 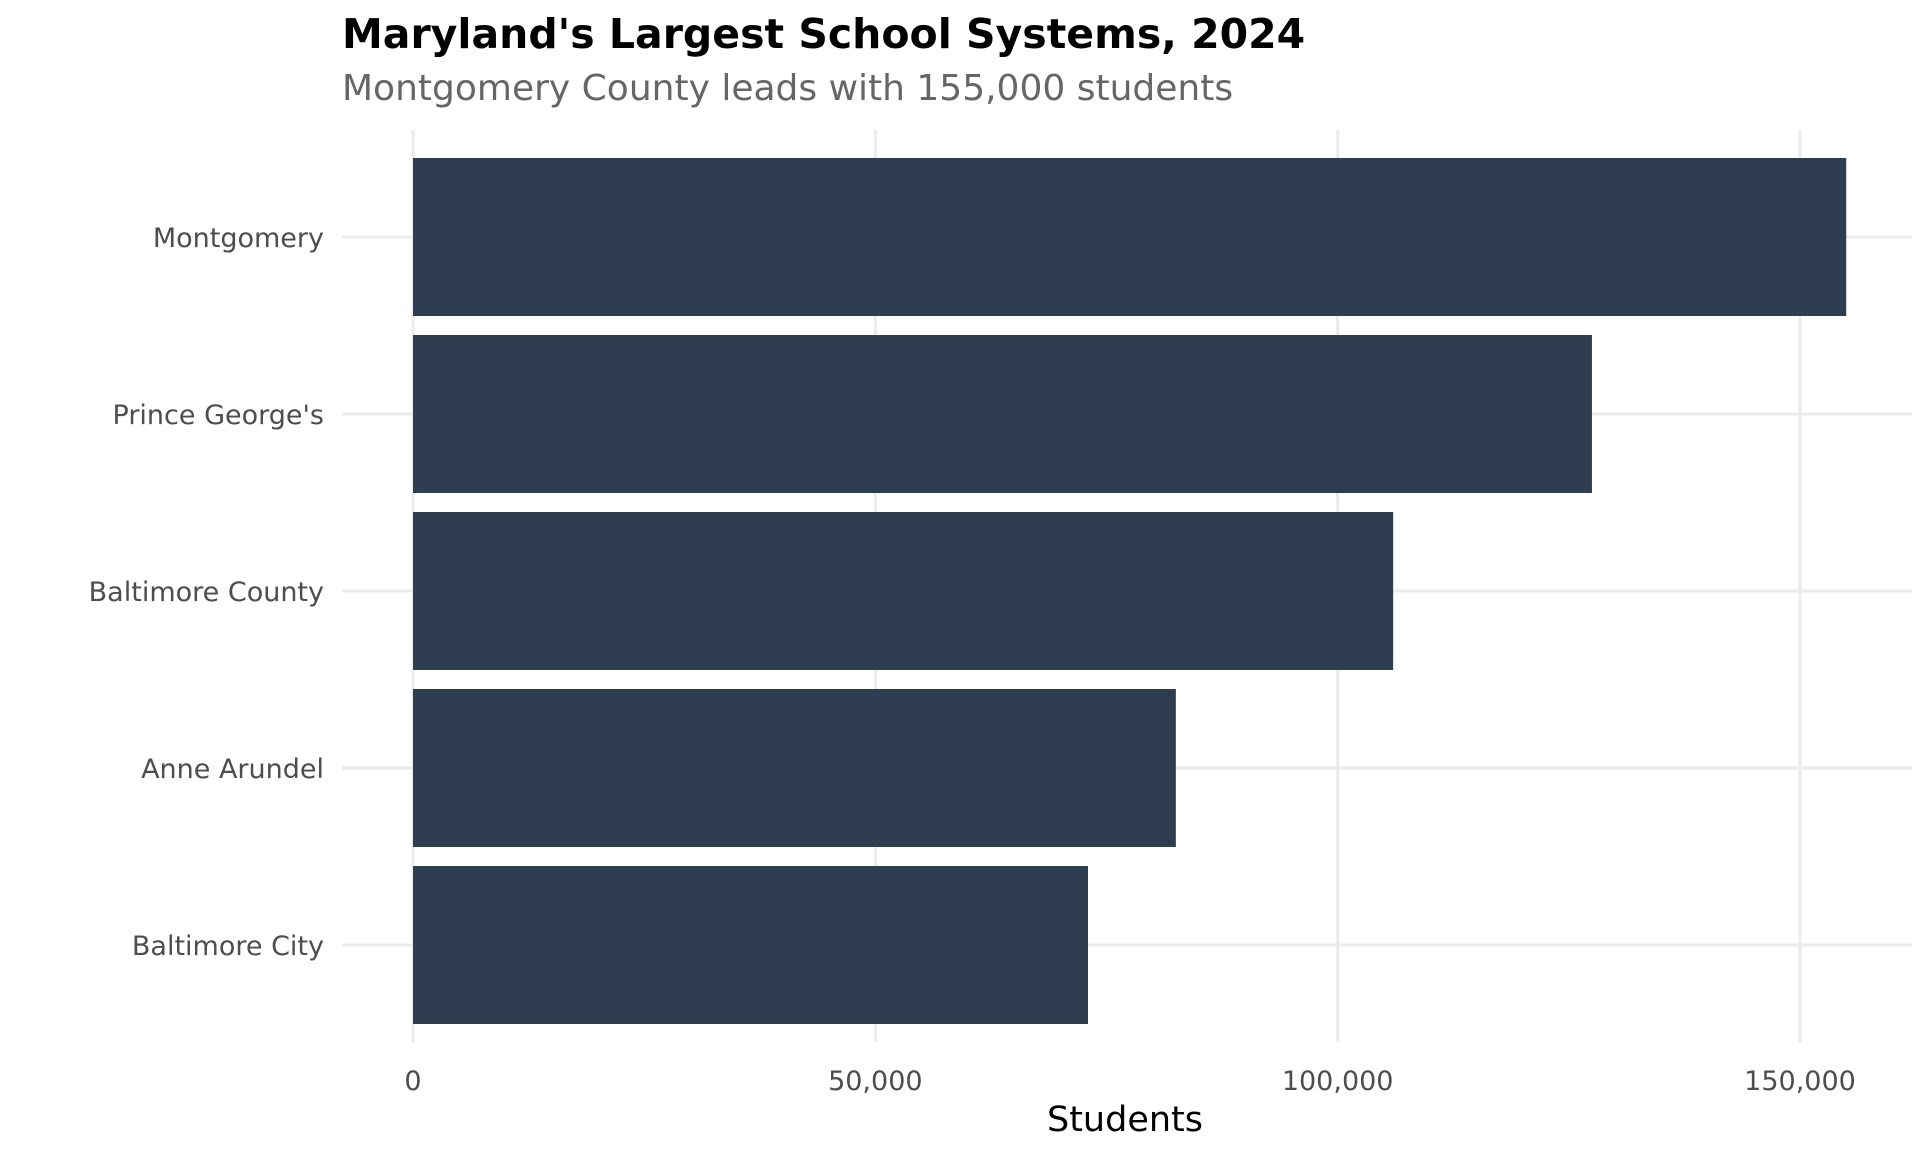 I want to click on x-tick-label: 150,000, so click(x=1800, y=1081).